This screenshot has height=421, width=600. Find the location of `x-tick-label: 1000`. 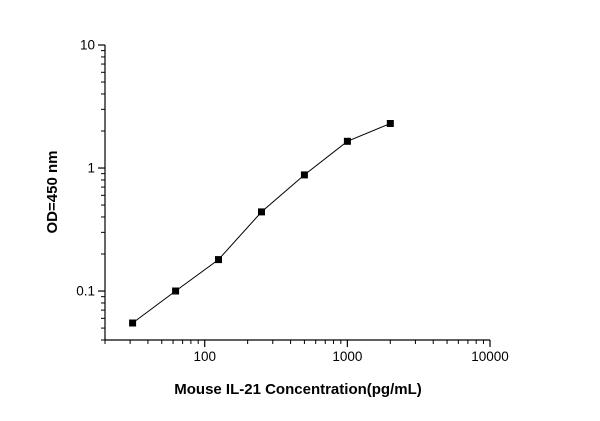

x-tick-label: 1000 is located at coordinates (347, 356).